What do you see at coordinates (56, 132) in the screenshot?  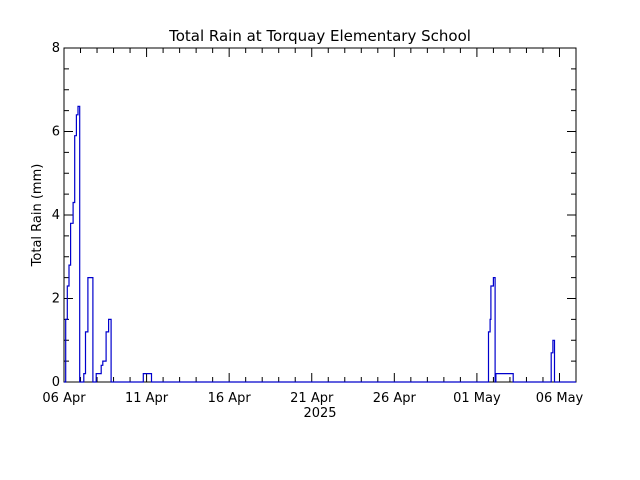 I see `y-tick-label: 6` at bounding box center [56, 132].